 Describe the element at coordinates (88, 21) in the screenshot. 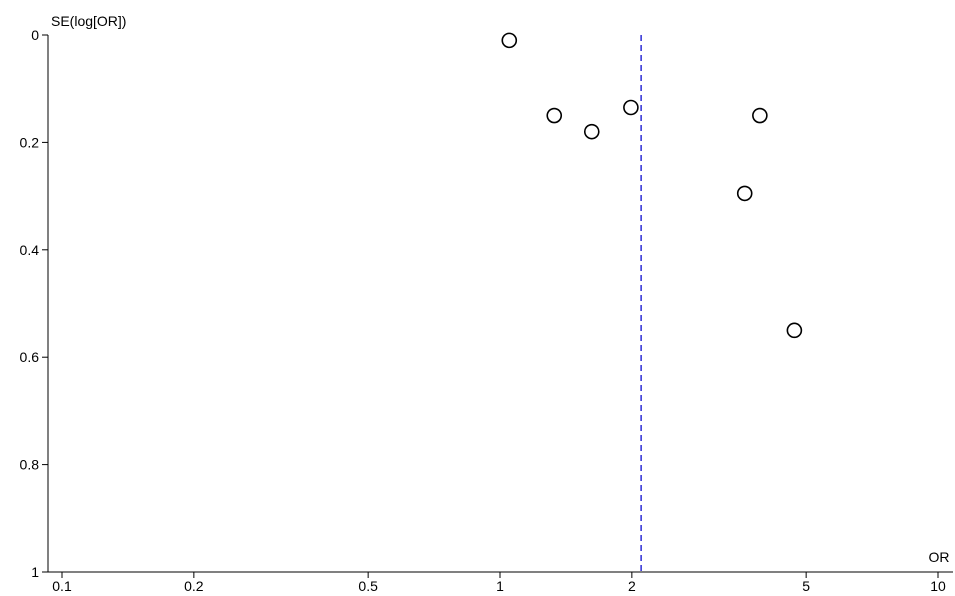

I see `y-axis-label: SE(log[OR])` at that location.